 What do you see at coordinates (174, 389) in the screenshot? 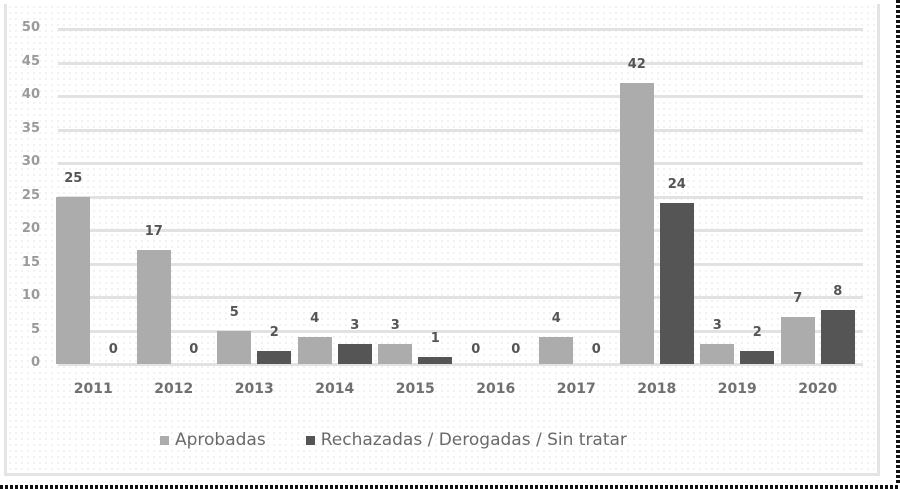
I see `x-tick-label: 2012` at bounding box center [174, 389].